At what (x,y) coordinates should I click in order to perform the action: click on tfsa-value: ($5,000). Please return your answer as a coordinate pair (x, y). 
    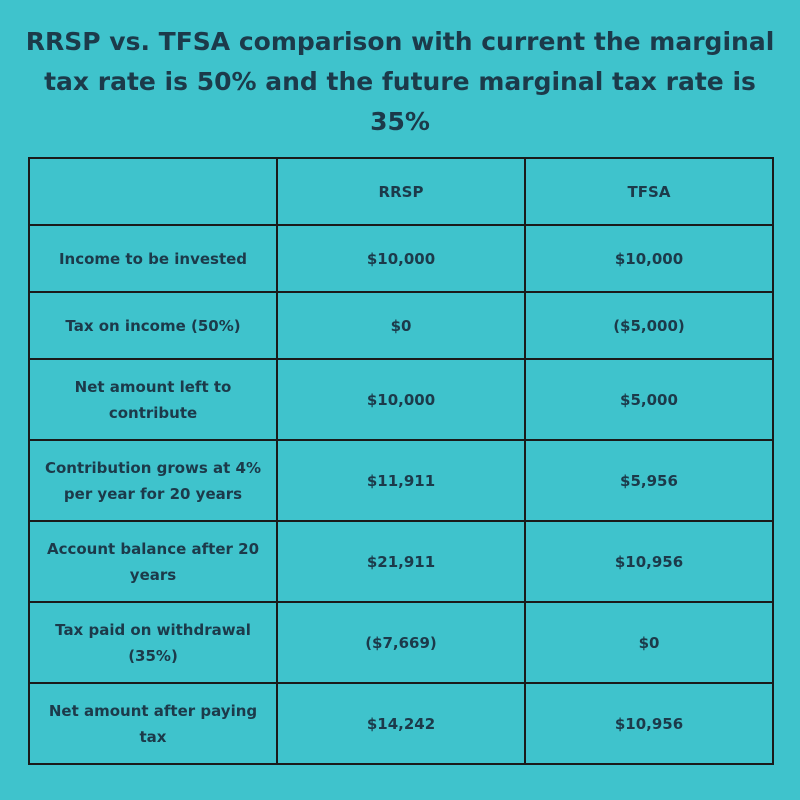
    Looking at the image, I should click on (649, 325).